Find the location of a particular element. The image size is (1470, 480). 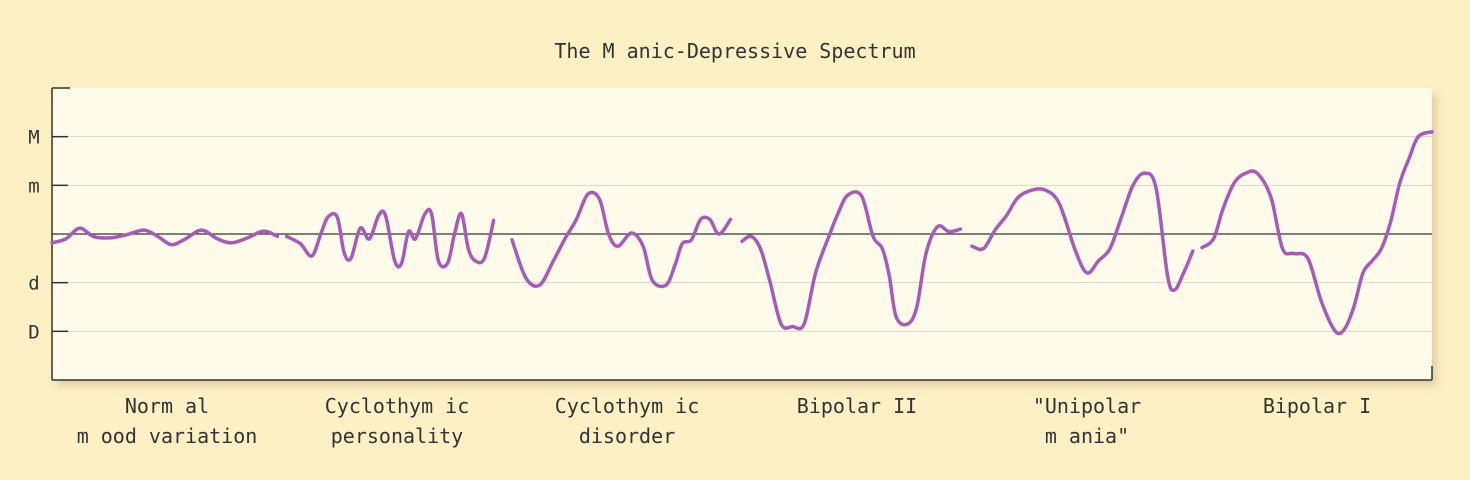

chart-title: The M anic-Depressive Spectrum is located at coordinates (734, 51).